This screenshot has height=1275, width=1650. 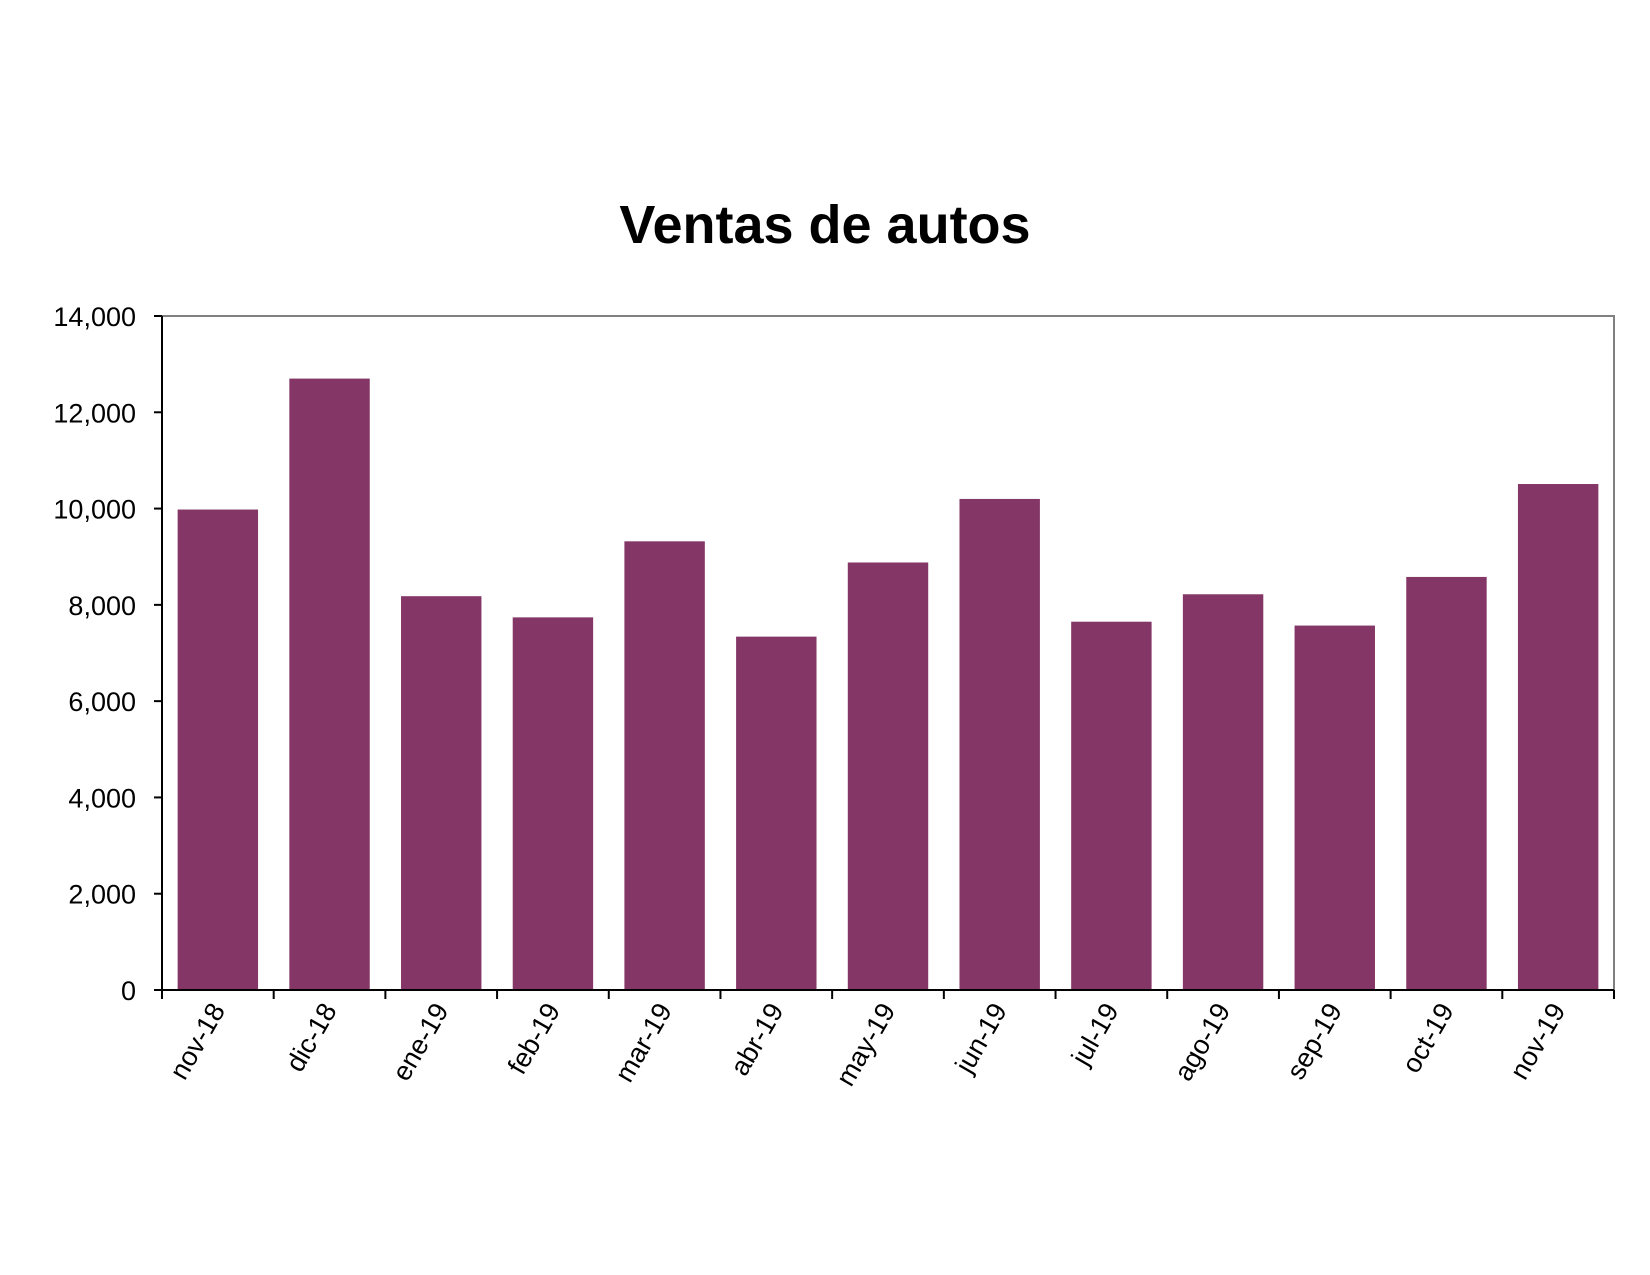 I want to click on x-tick-label-feb-19: feb-19, so click(x=534, y=1038).